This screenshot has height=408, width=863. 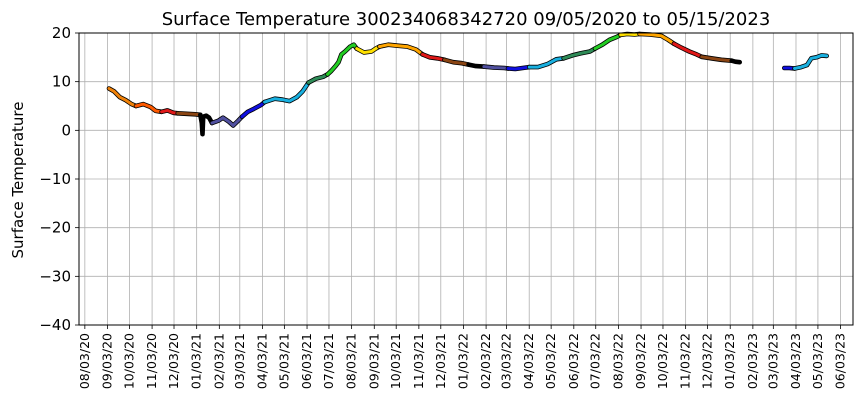 I want to click on x-tick-label: 01/03/23, so click(x=729, y=361).